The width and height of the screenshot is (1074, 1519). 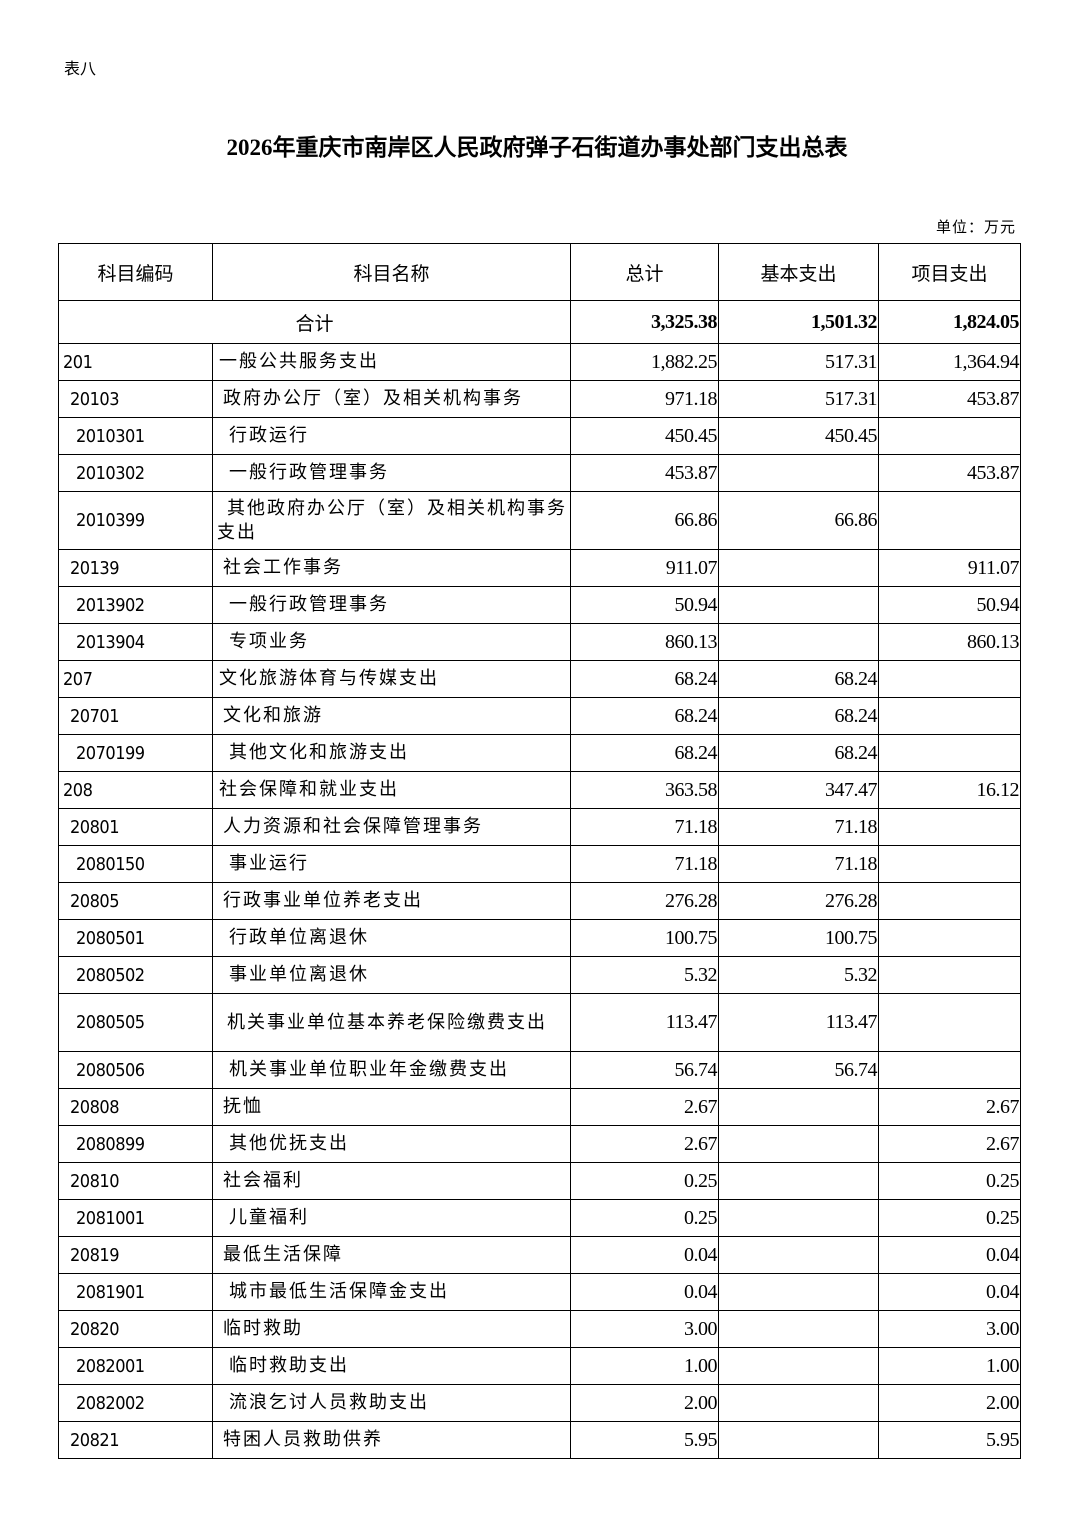 What do you see at coordinates (949, 568) in the screenshot?
I see `project-cell: 911.07` at bounding box center [949, 568].